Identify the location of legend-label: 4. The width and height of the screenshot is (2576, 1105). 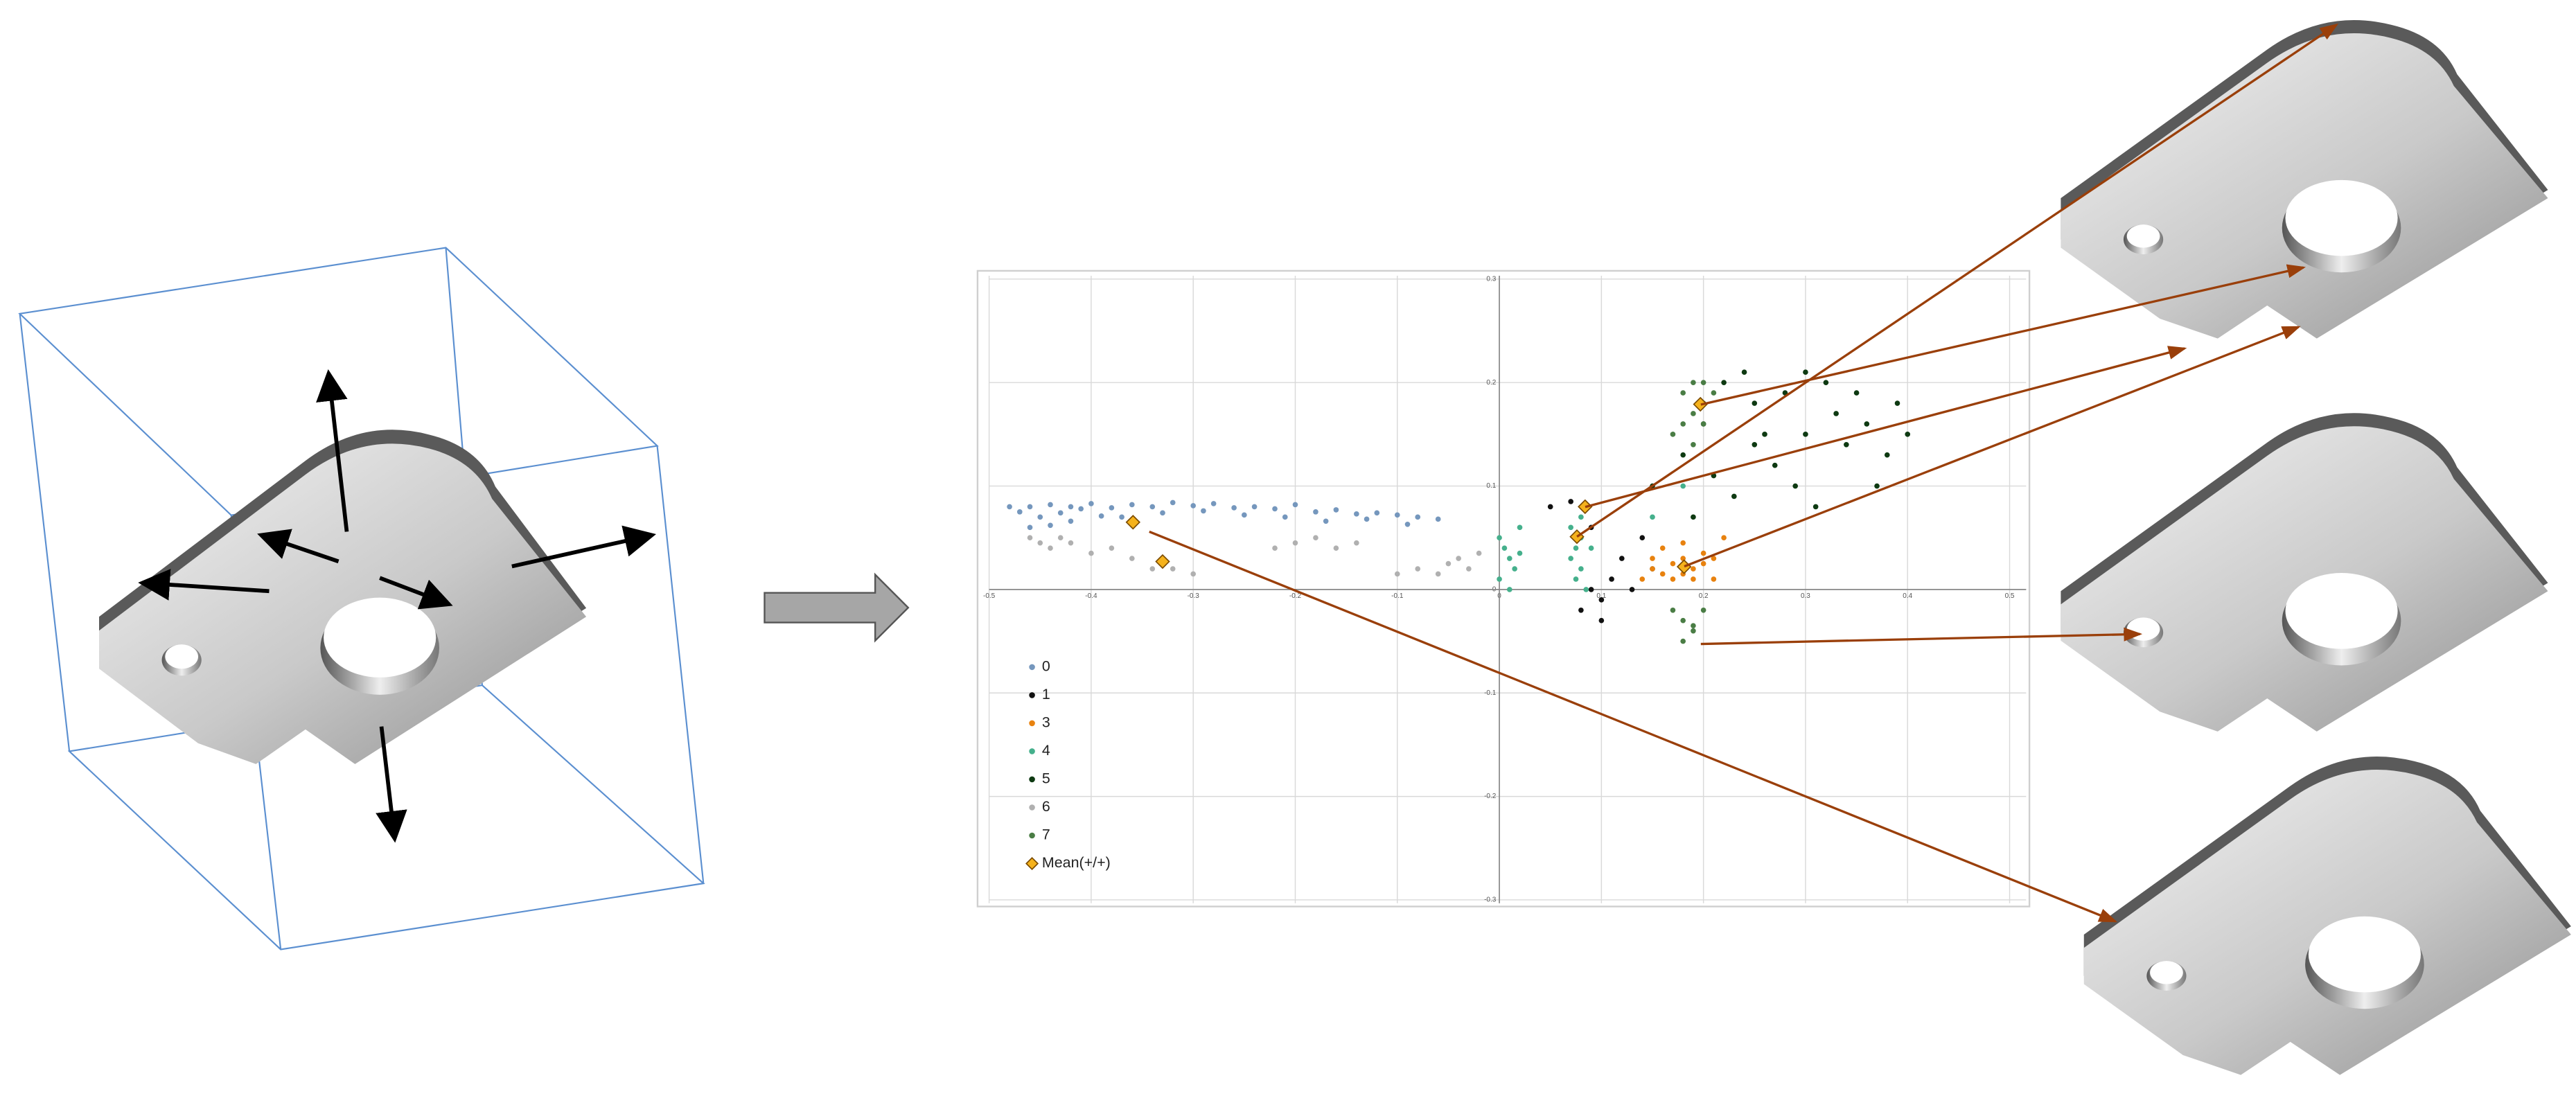
(1046, 750).